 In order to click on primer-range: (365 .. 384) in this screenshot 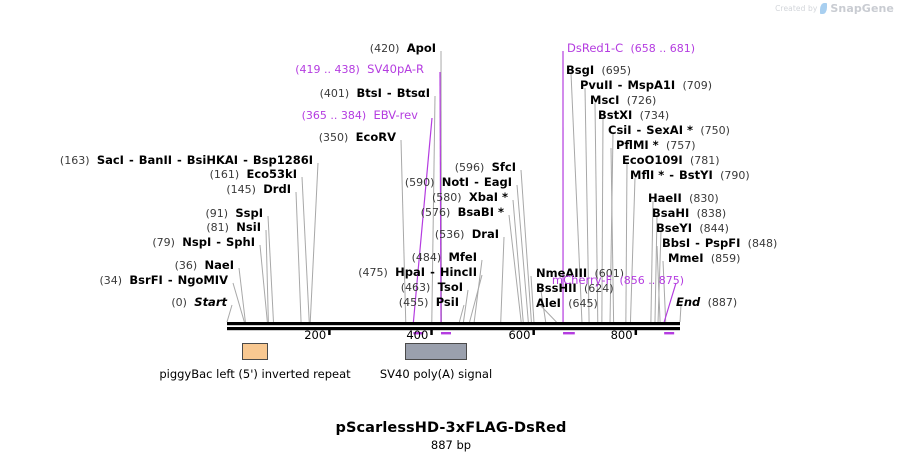, I will do `click(334, 115)`.